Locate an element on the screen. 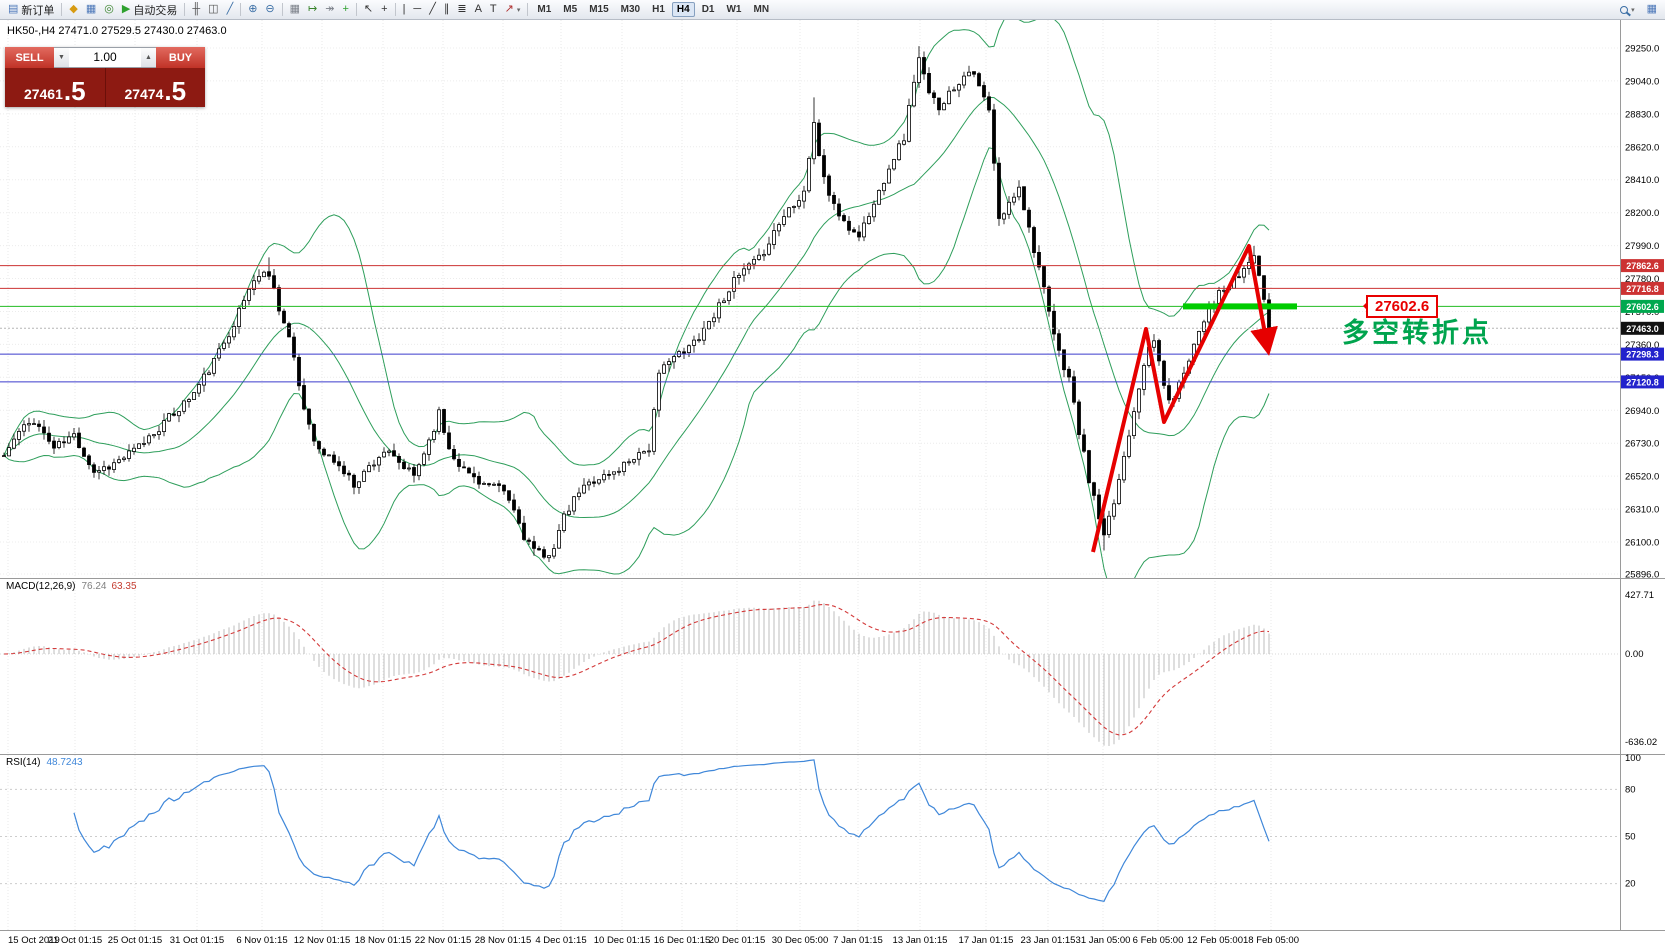 The height and width of the screenshot is (948, 1665). sell-button: SELL is located at coordinates (29, 57).